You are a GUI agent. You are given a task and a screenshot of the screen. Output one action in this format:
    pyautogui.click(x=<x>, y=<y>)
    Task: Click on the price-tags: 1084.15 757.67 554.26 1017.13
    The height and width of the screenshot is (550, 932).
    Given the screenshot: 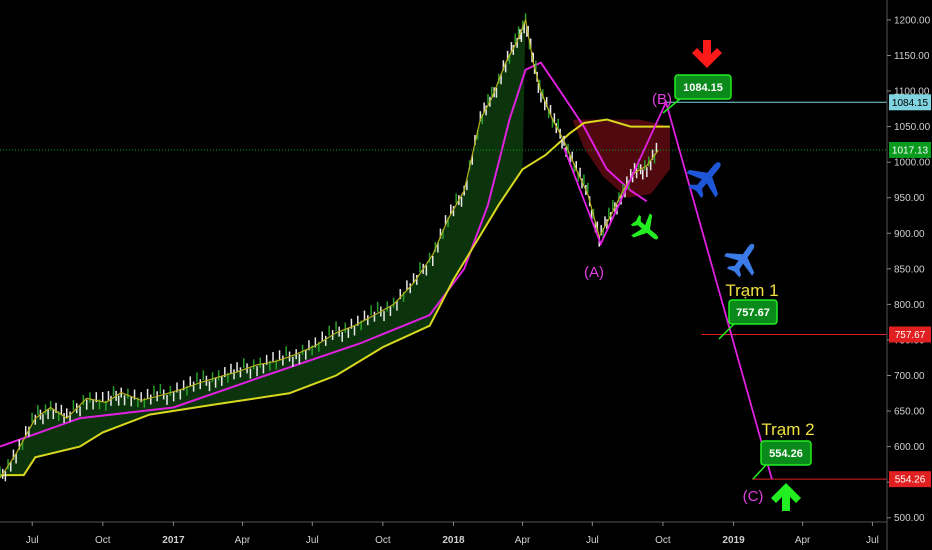 What is the action you would take?
    pyautogui.click(x=910, y=291)
    